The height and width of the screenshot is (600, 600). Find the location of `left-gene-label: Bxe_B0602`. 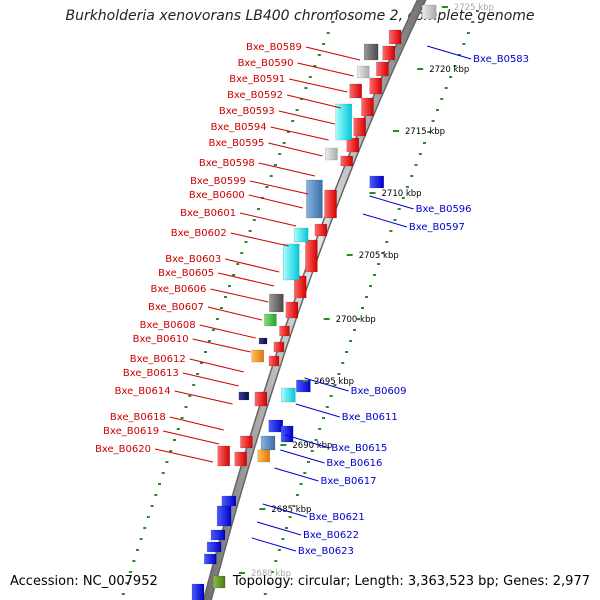

left-gene-label: Bxe_B0602 is located at coordinates (199, 233).